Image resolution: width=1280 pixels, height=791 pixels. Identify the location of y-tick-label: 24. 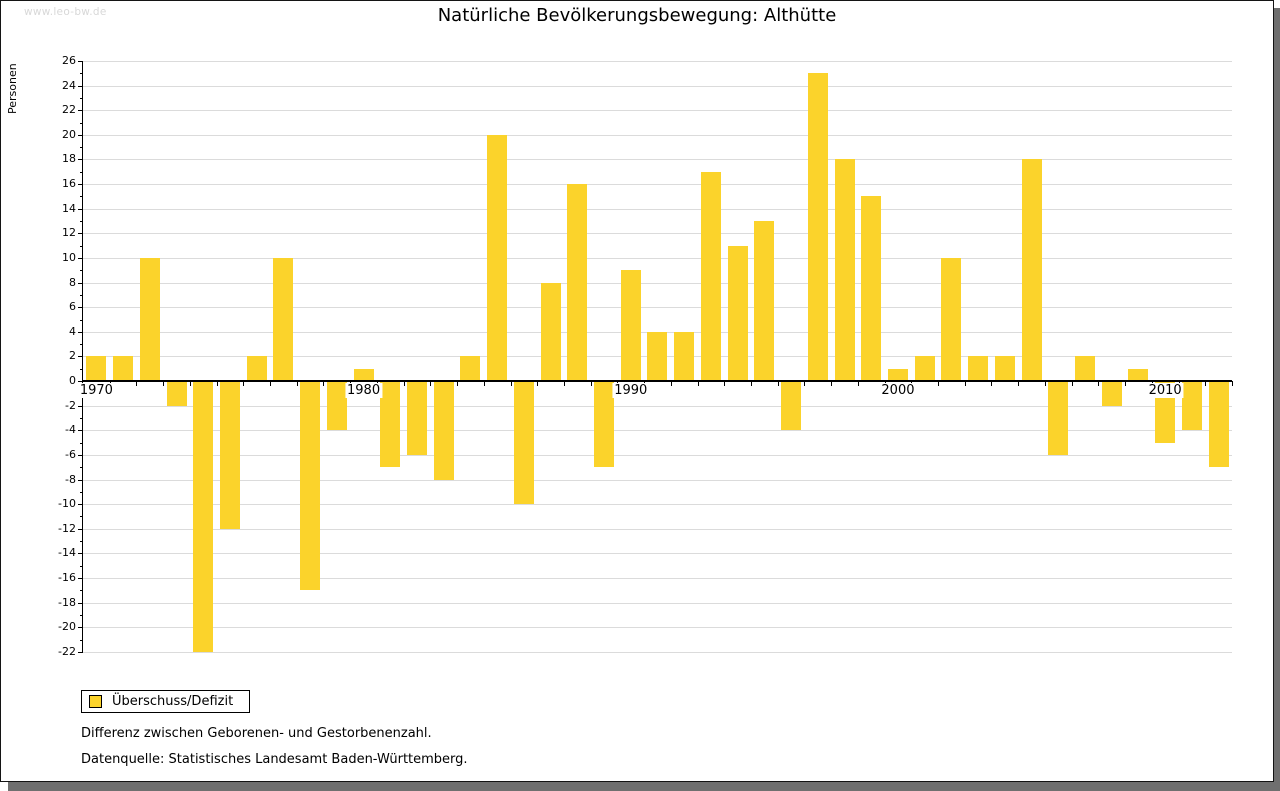
(69, 85).